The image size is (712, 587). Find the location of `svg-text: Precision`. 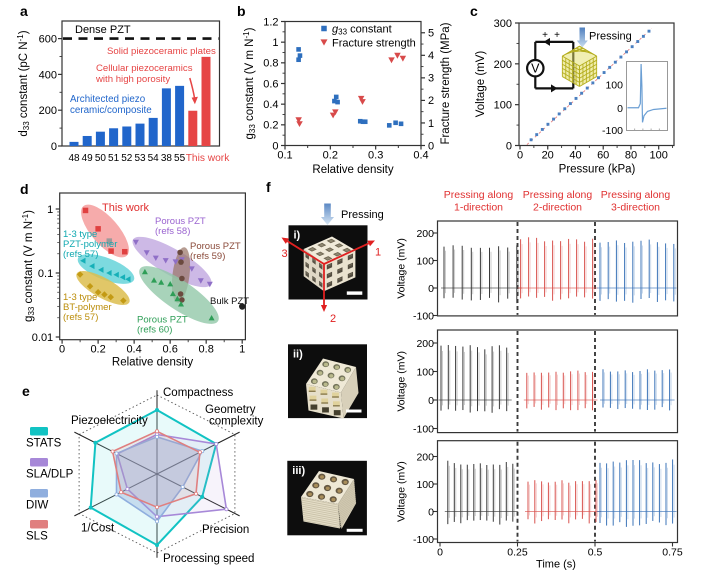

svg-text: Precision is located at coordinates (225, 530).